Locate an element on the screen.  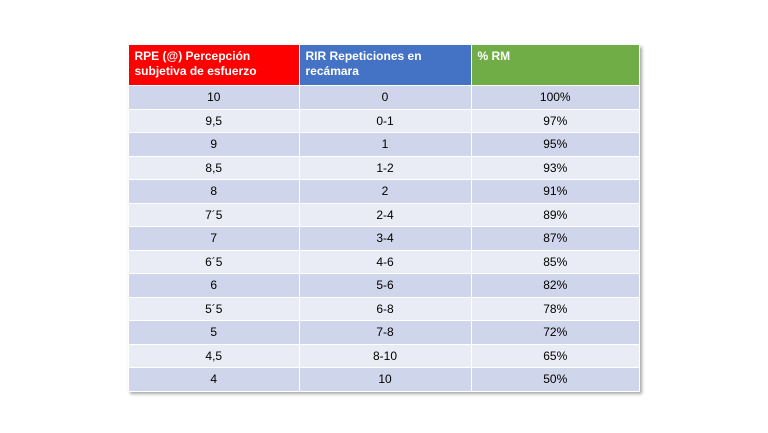
table-cell: 6-8 is located at coordinates (385, 308).